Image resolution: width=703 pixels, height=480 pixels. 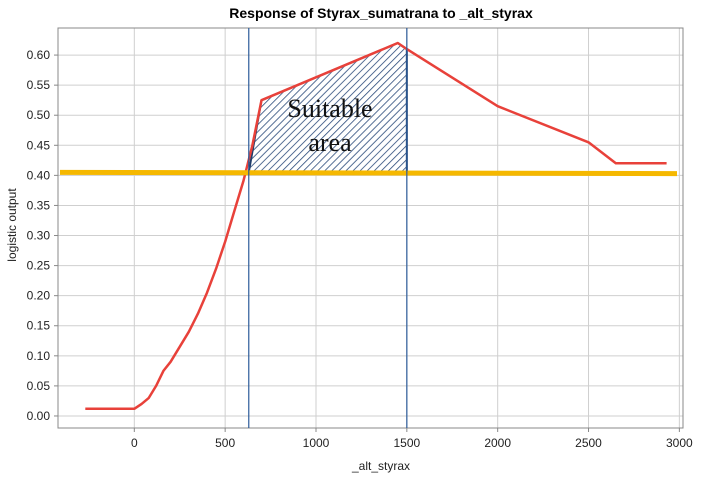 I want to click on y-axis-label: logistic output, so click(x=12, y=225).